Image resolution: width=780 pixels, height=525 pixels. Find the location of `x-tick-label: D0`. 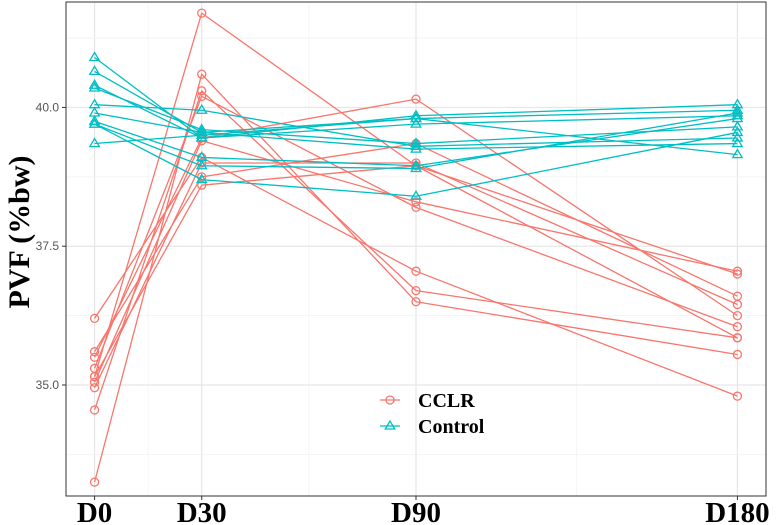

x-tick-label: D0 is located at coordinates (94, 511).